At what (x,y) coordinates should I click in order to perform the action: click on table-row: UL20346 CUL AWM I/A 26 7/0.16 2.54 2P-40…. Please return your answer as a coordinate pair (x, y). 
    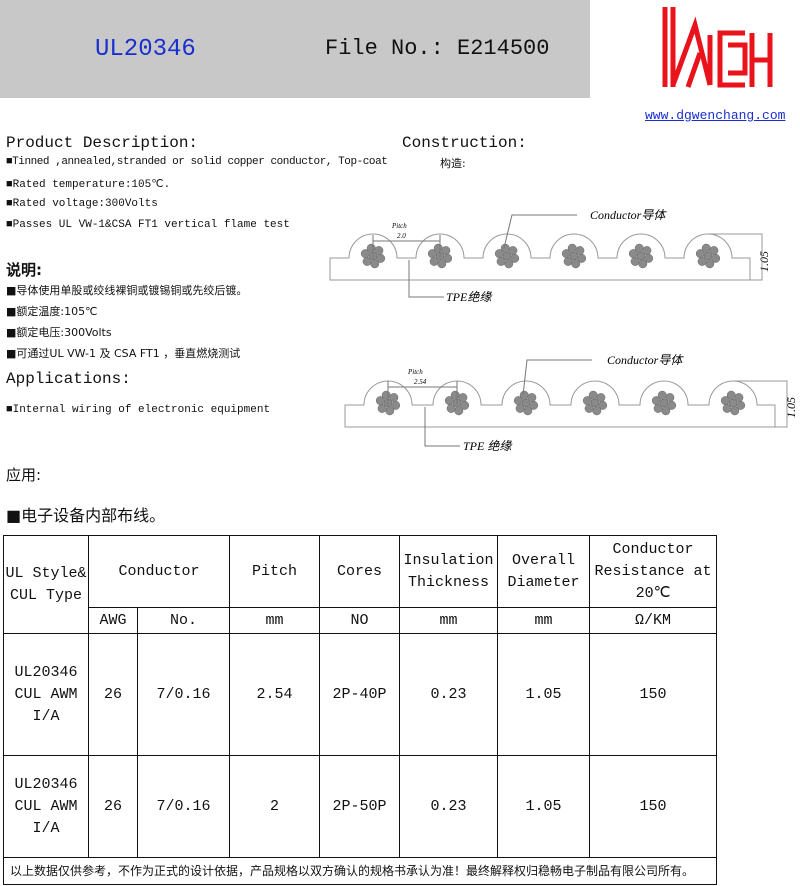
    Looking at the image, I should click on (360, 694).